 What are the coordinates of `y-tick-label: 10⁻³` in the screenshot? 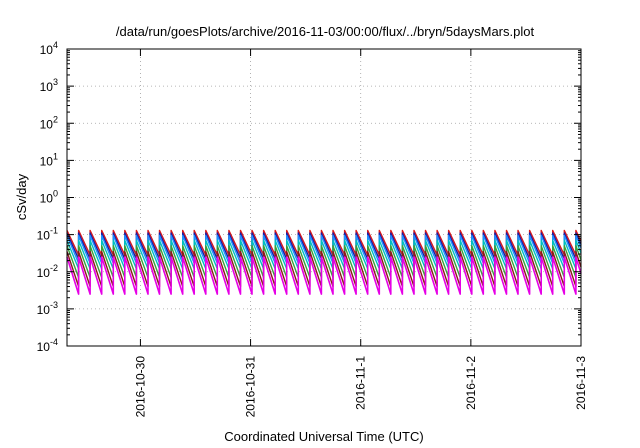 It's located at (47, 308).